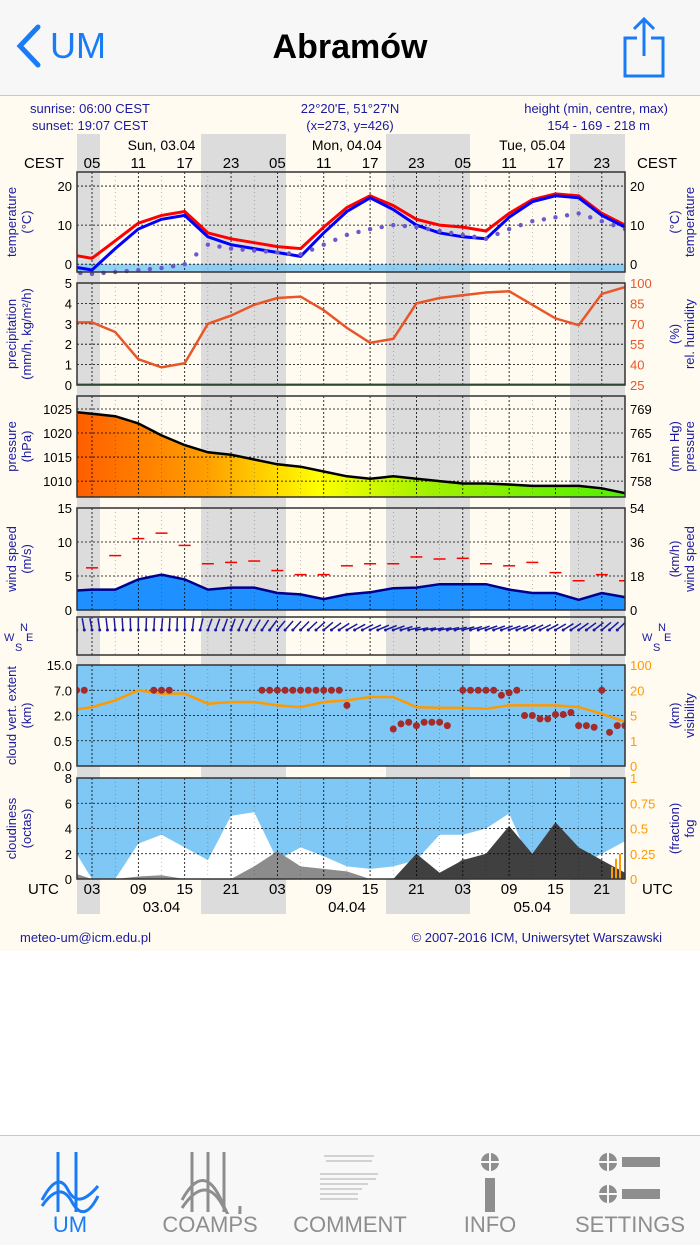  I want to click on footer-email: meteo-um@icm.edu.pl, so click(85, 937).